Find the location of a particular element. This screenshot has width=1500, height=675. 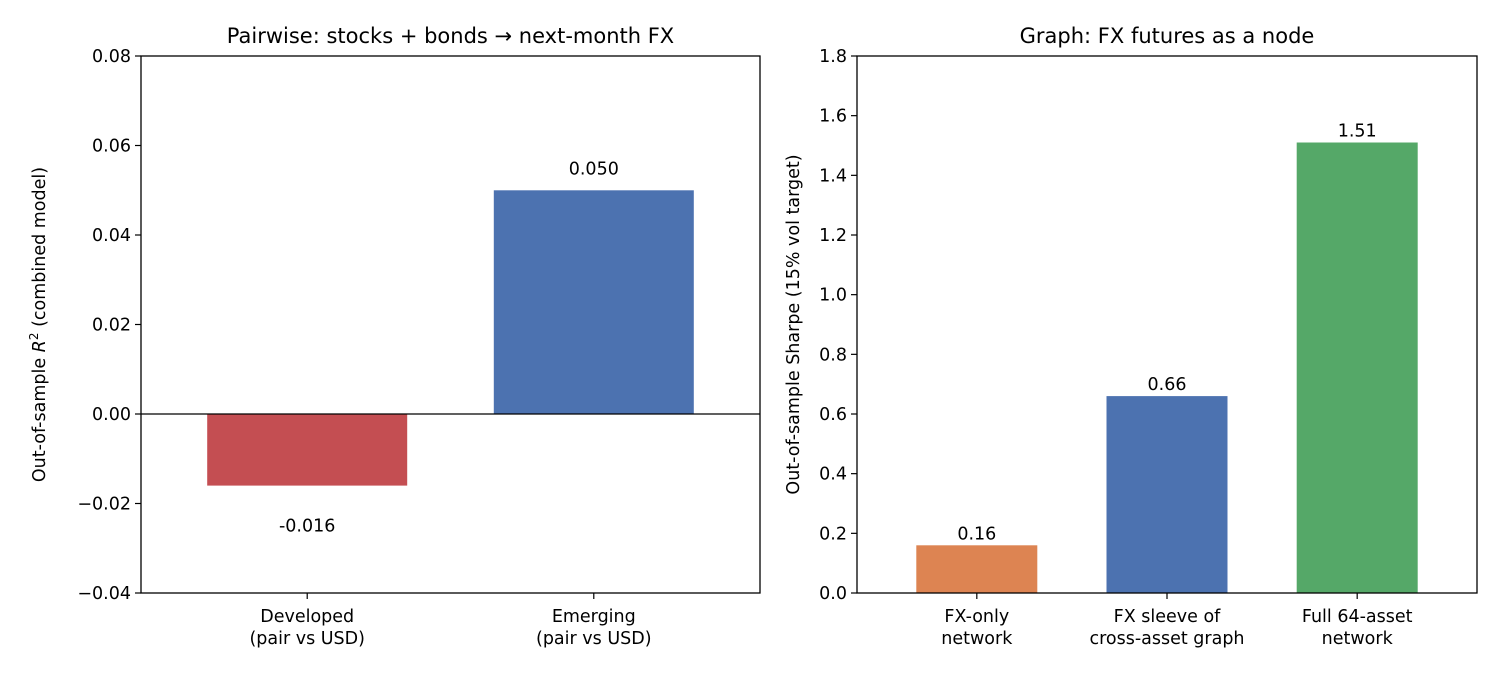

y-tick-label: 0.00 is located at coordinates (111, 415).